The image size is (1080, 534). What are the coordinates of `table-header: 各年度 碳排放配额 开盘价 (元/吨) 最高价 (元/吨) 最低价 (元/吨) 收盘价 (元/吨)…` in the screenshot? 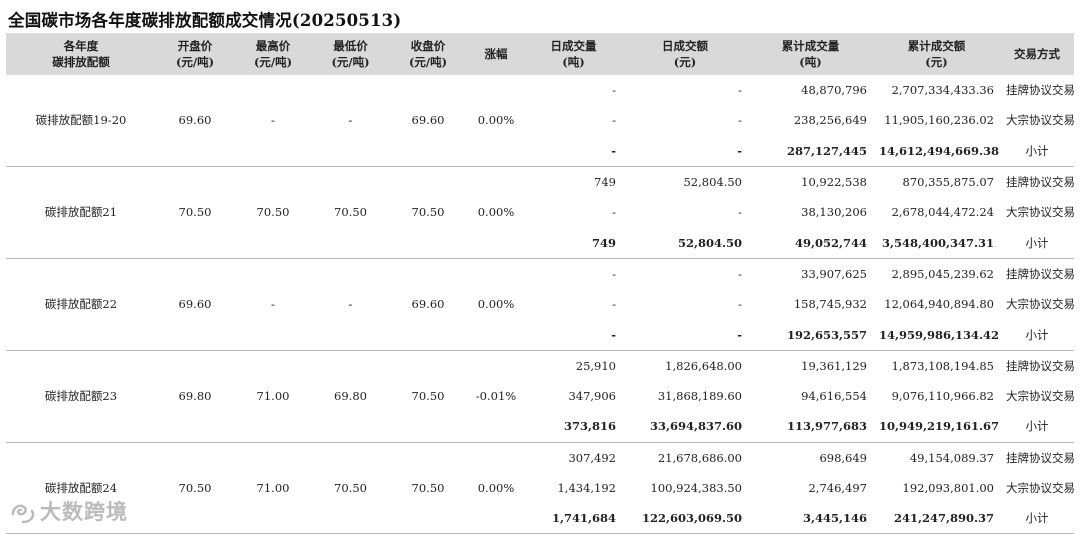 It's located at (540, 54).